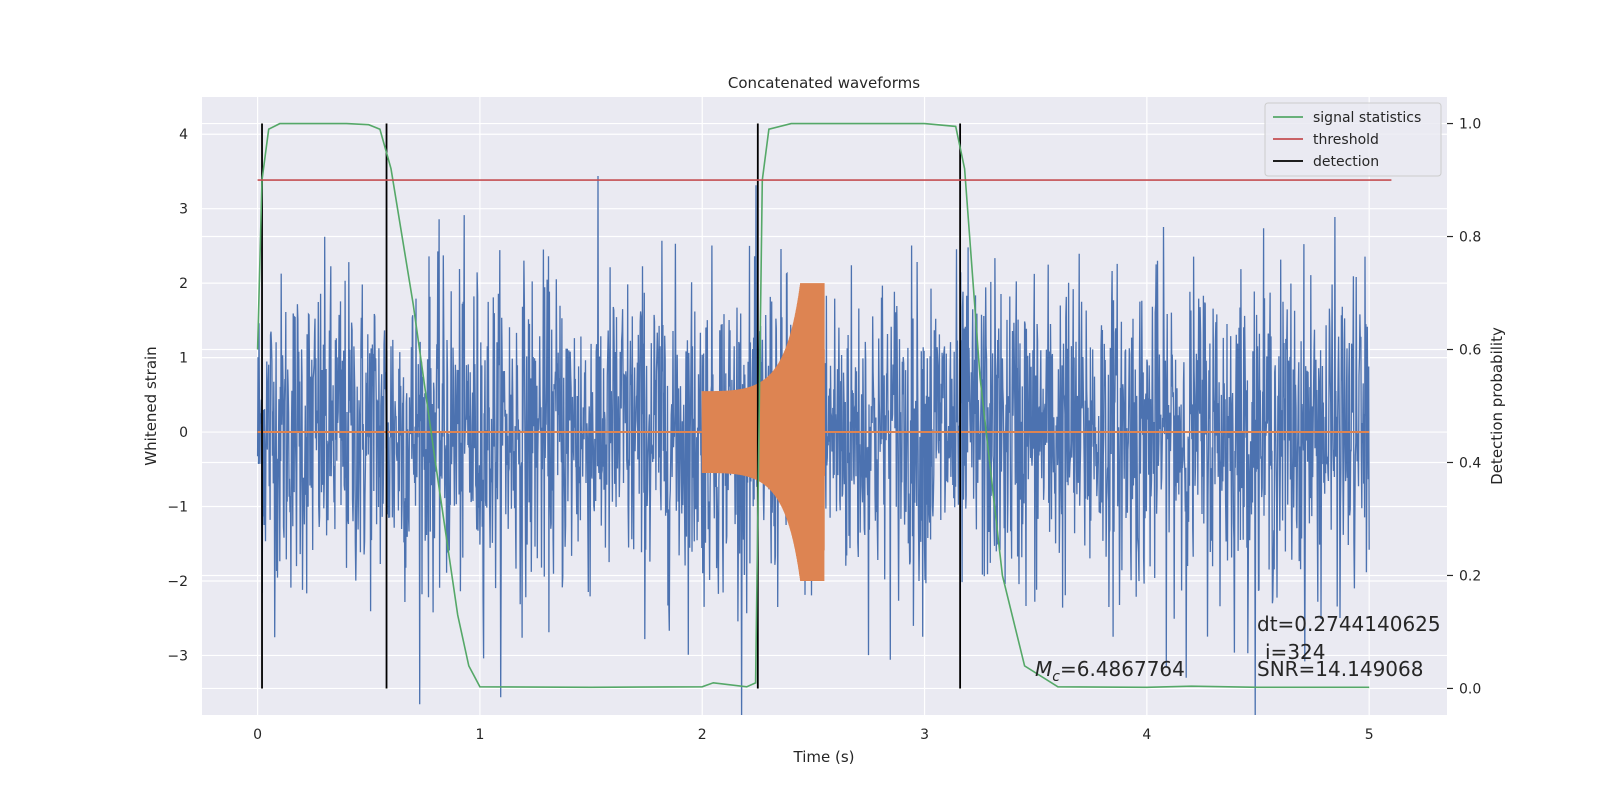  Describe the element at coordinates (1470, 351) in the screenshot. I see `y2-tick-label: 0.6` at that location.